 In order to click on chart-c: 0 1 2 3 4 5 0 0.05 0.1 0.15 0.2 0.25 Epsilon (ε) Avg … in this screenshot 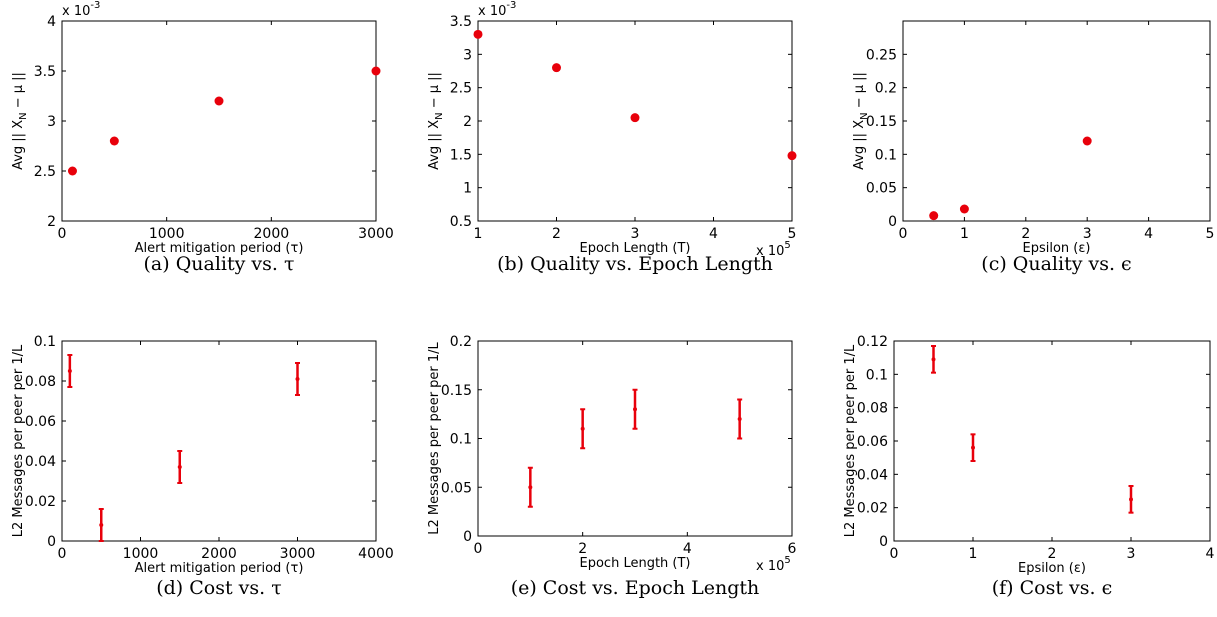, I will do `click(1033, 147)`.